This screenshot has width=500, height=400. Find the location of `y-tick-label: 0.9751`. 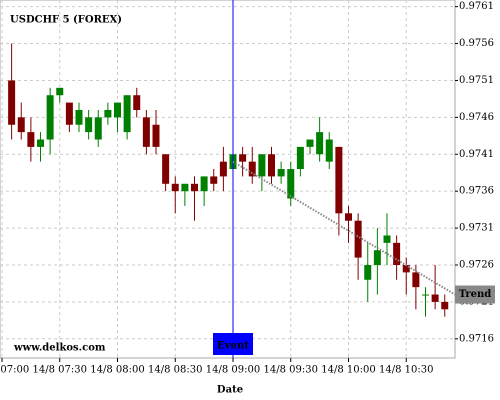

y-tick-label: 0.9751 is located at coordinates (476, 80).